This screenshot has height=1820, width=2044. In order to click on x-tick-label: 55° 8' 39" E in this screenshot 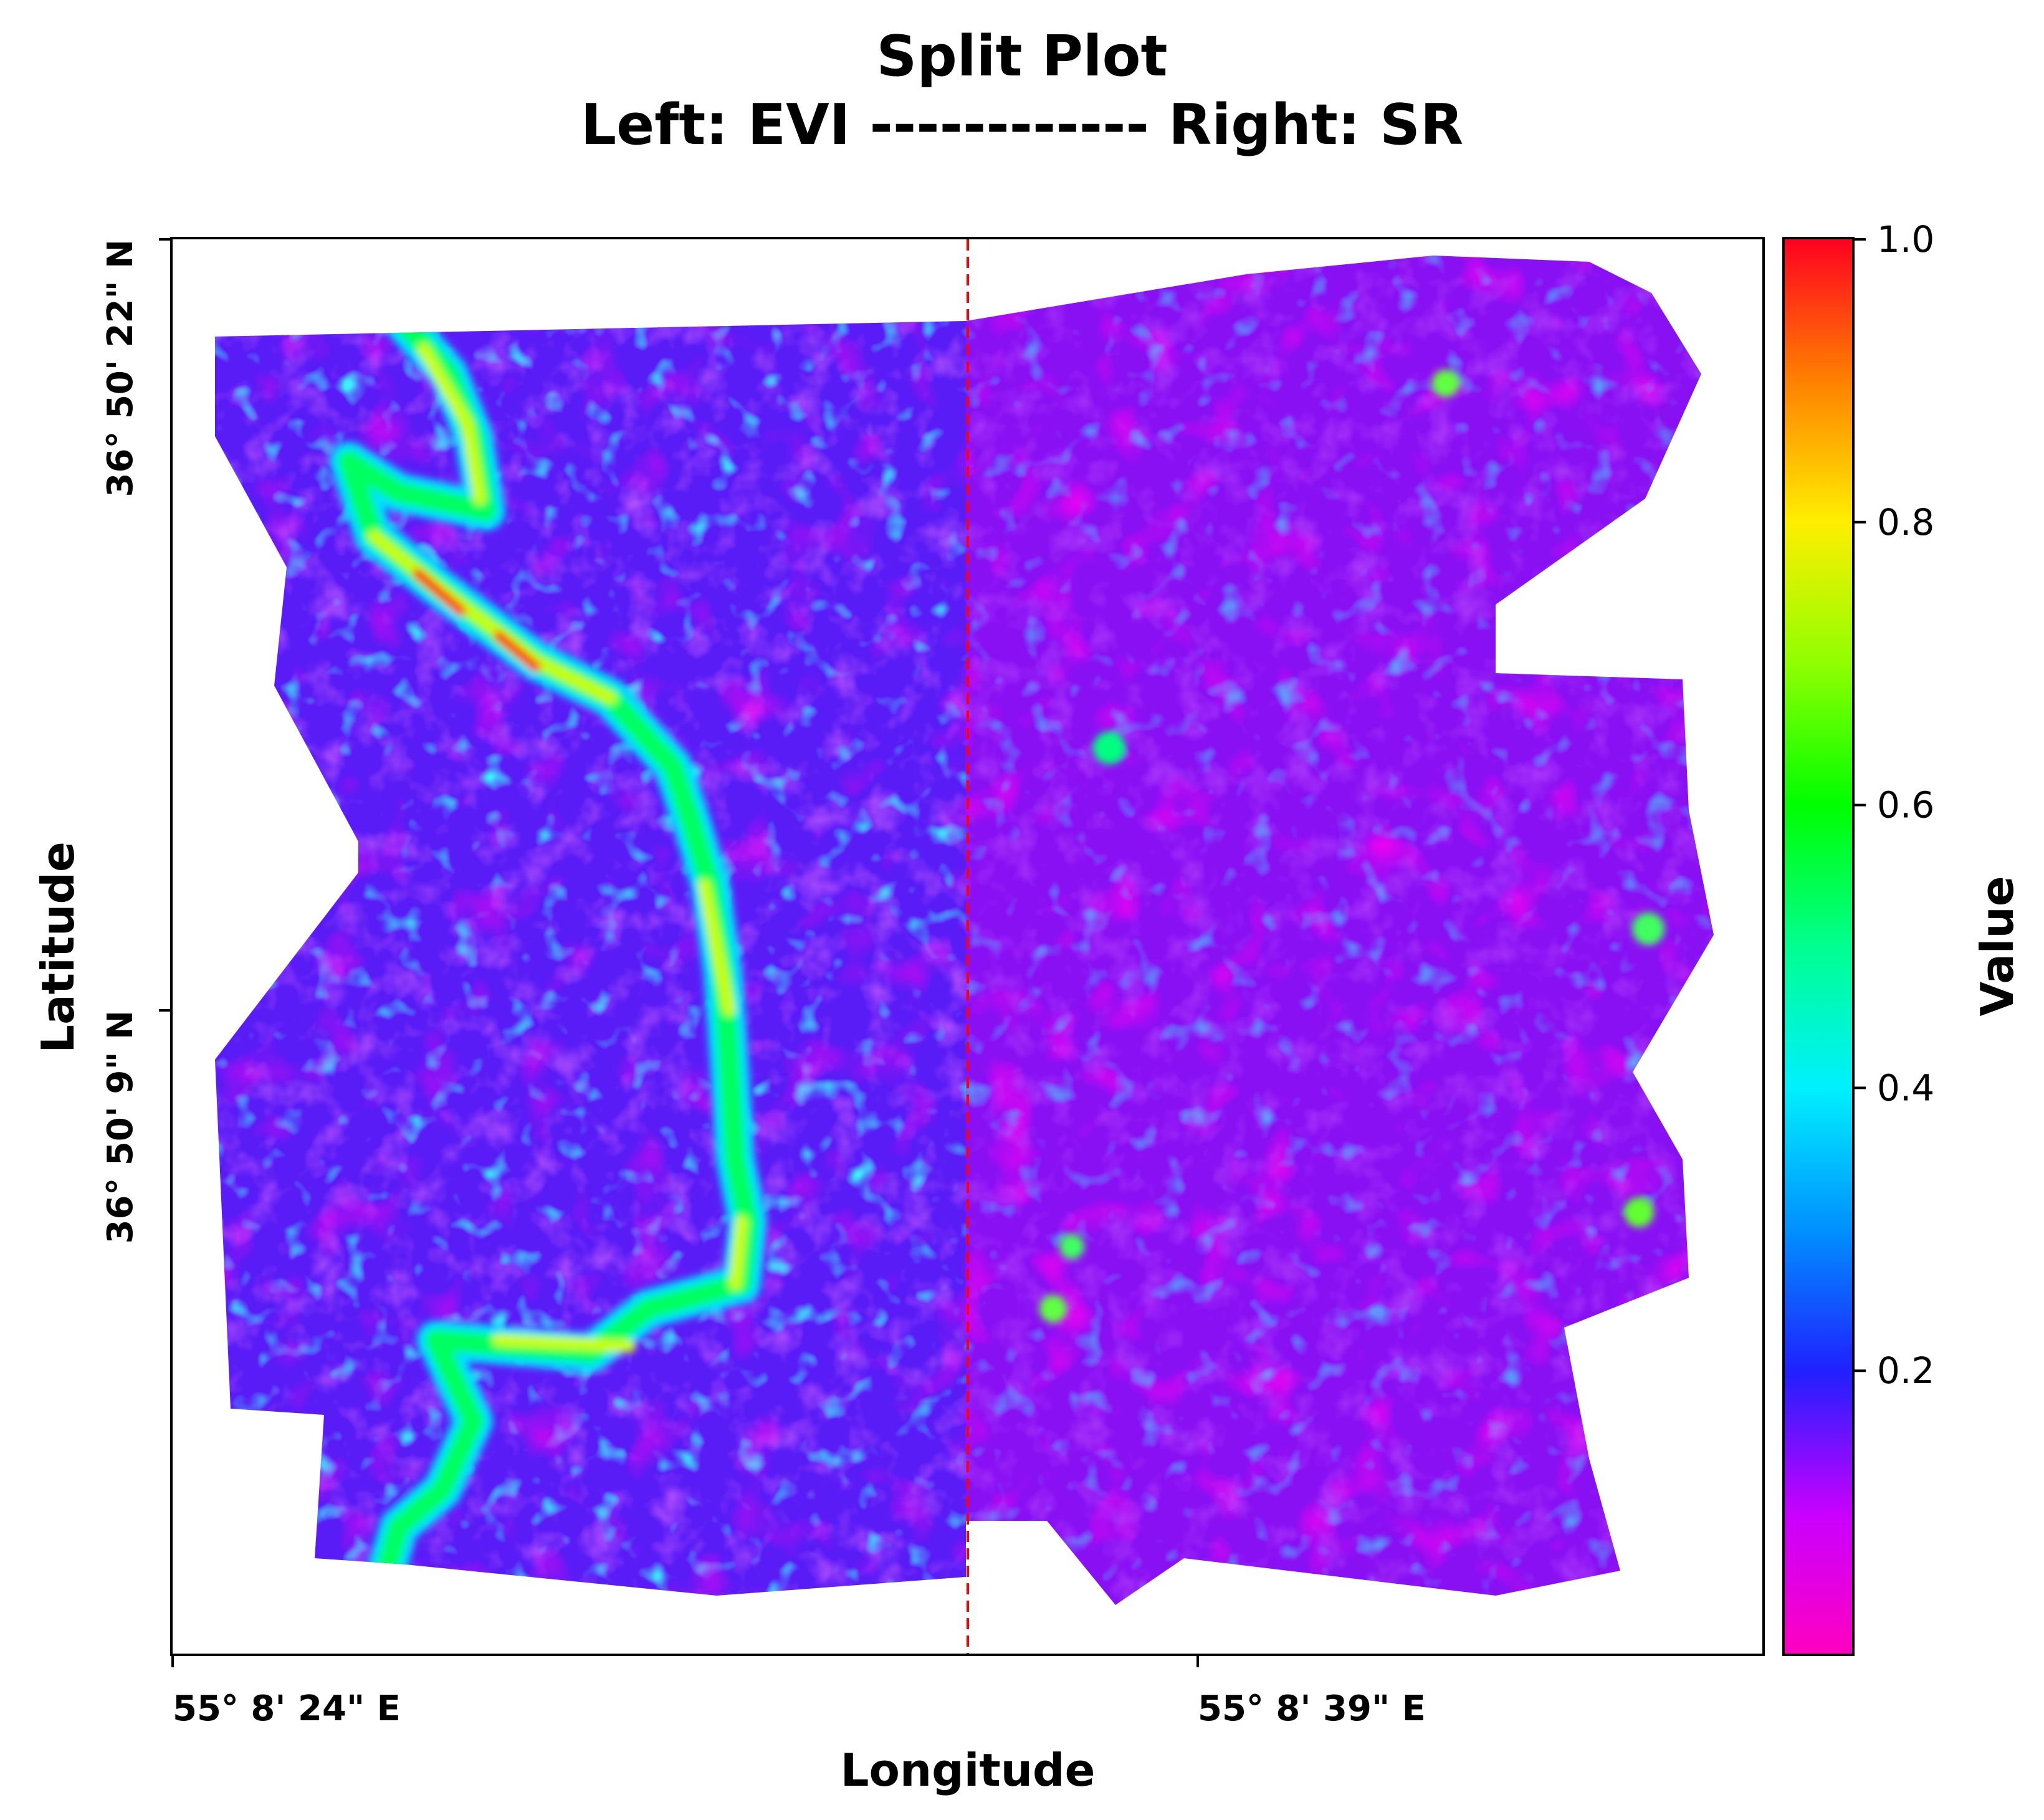, I will do `click(1312, 1709)`.